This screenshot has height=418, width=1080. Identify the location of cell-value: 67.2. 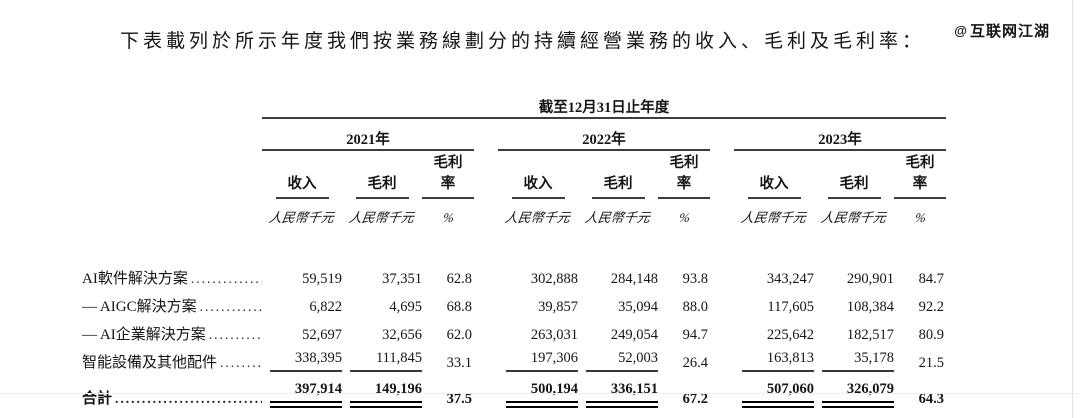
(695, 399).